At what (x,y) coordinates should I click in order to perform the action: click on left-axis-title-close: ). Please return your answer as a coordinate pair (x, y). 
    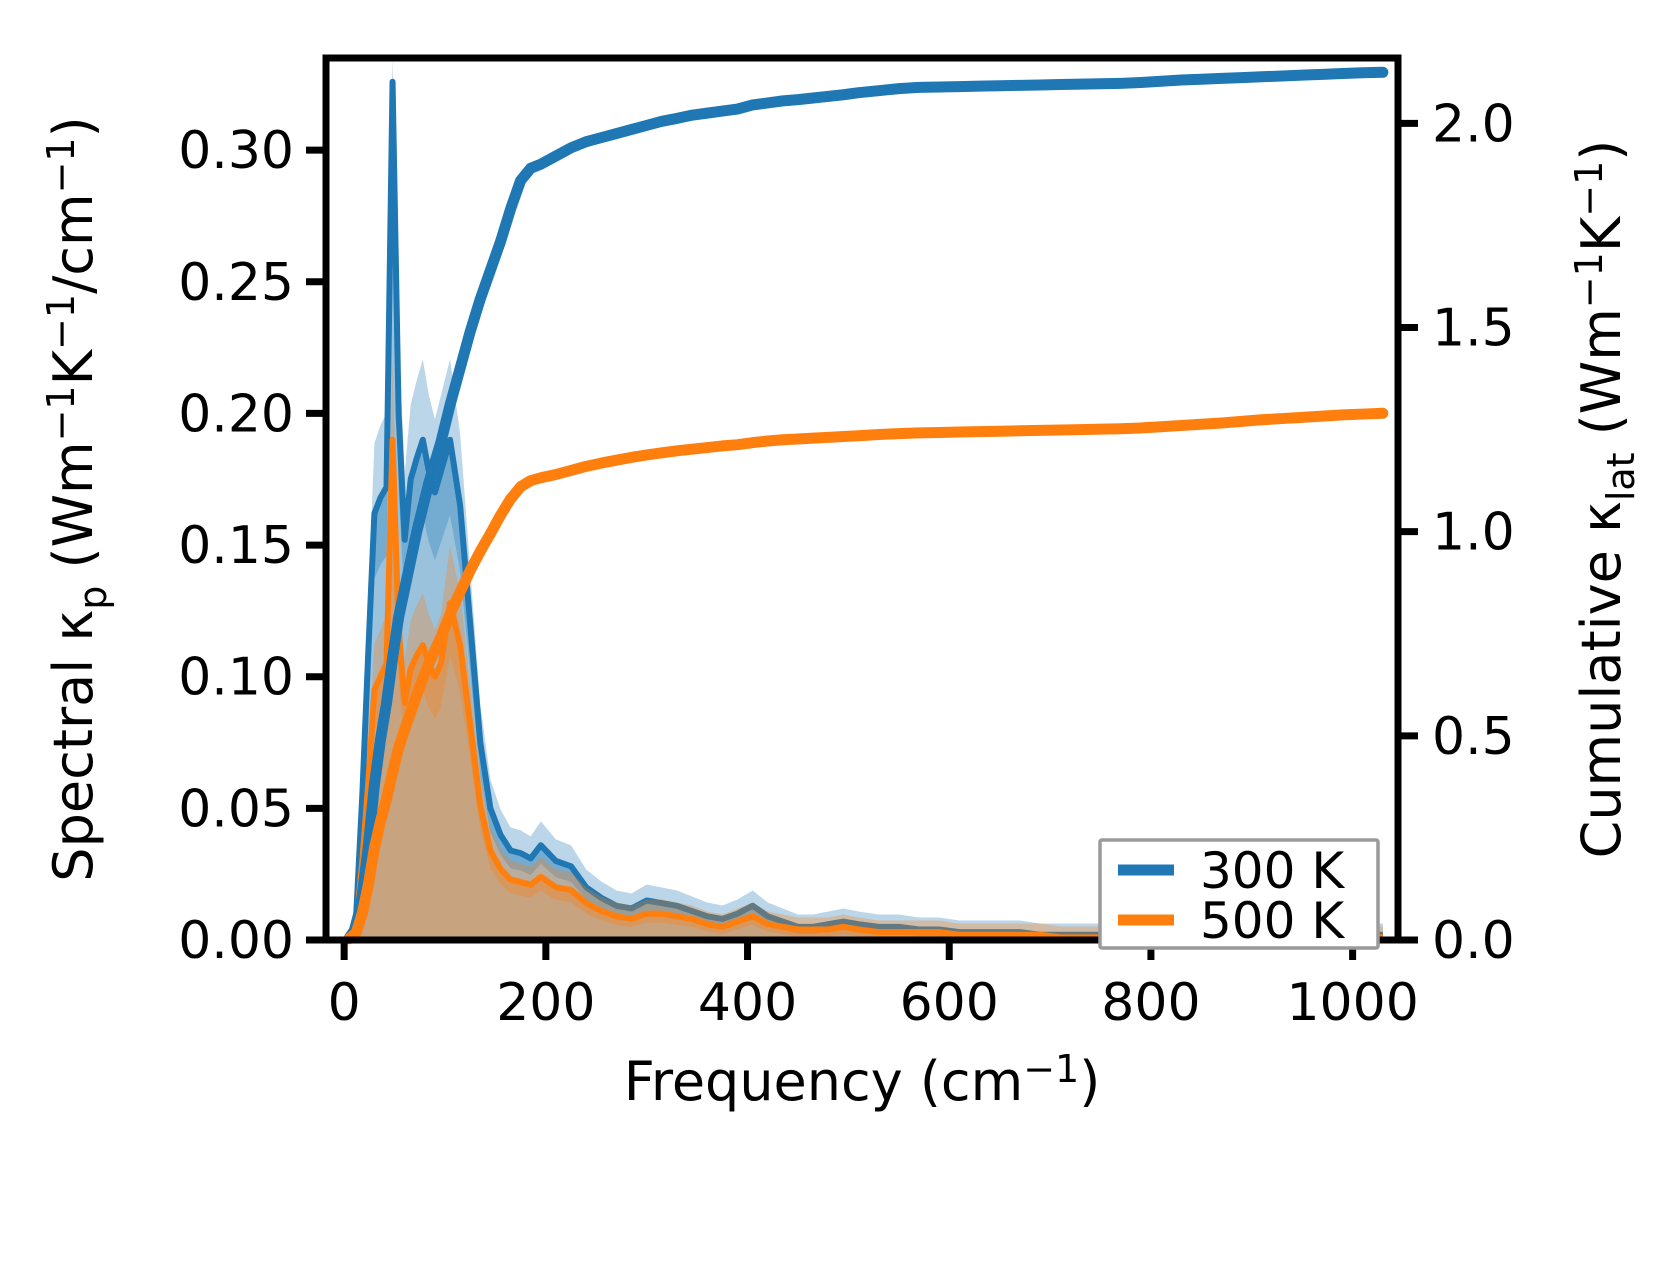
    Looking at the image, I should click on (73, 126).